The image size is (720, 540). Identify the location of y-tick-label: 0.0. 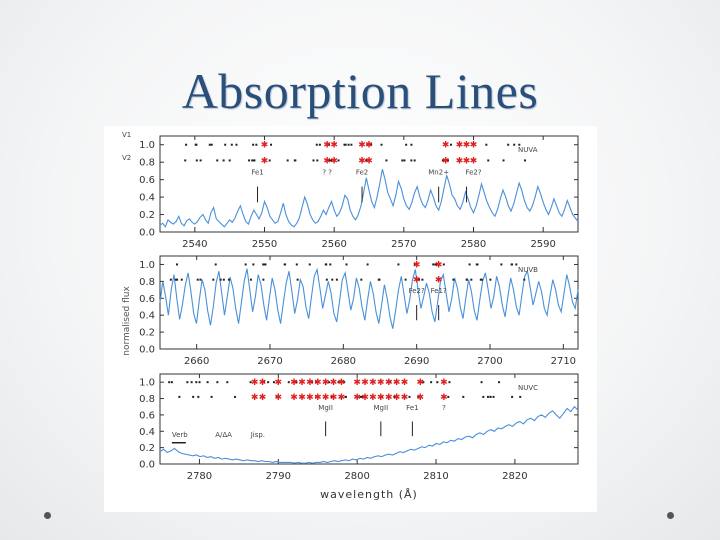
(147, 350).